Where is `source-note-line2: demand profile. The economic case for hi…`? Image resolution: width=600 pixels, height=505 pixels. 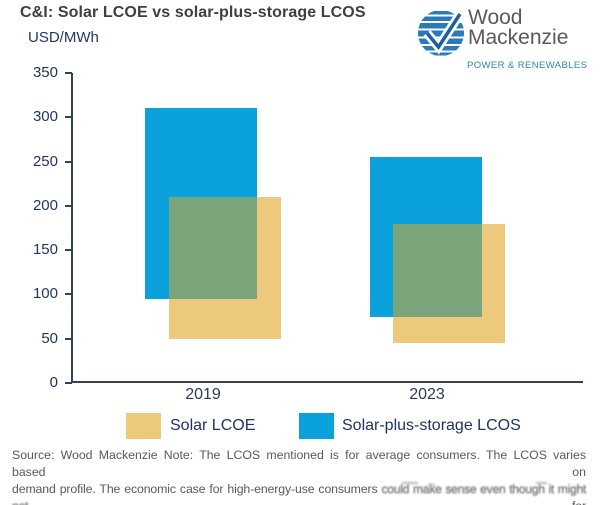 source-note-line2: demand profile. The economic case for hi… is located at coordinates (299, 493).